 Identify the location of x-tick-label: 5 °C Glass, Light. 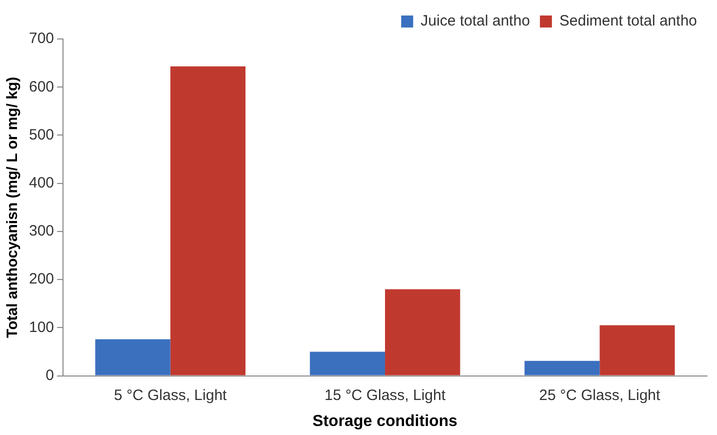
(171, 395).